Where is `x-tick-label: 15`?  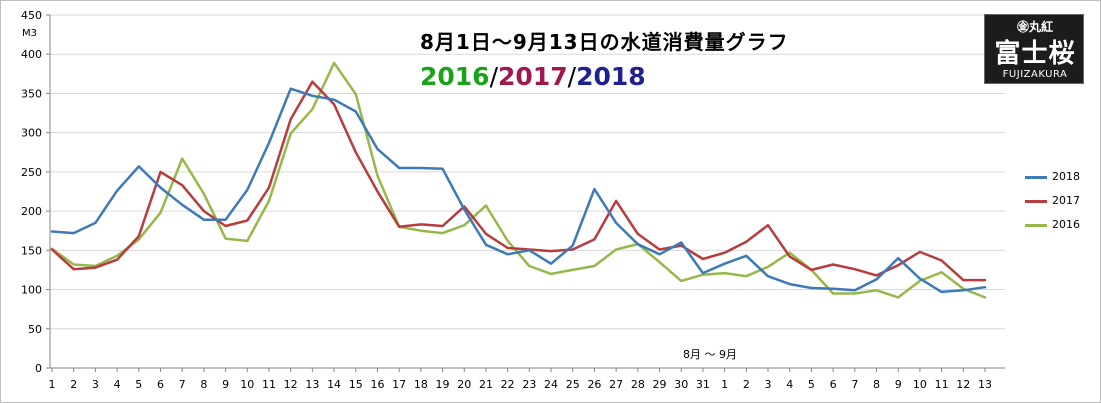 x-tick-label: 15 is located at coordinates (356, 384).